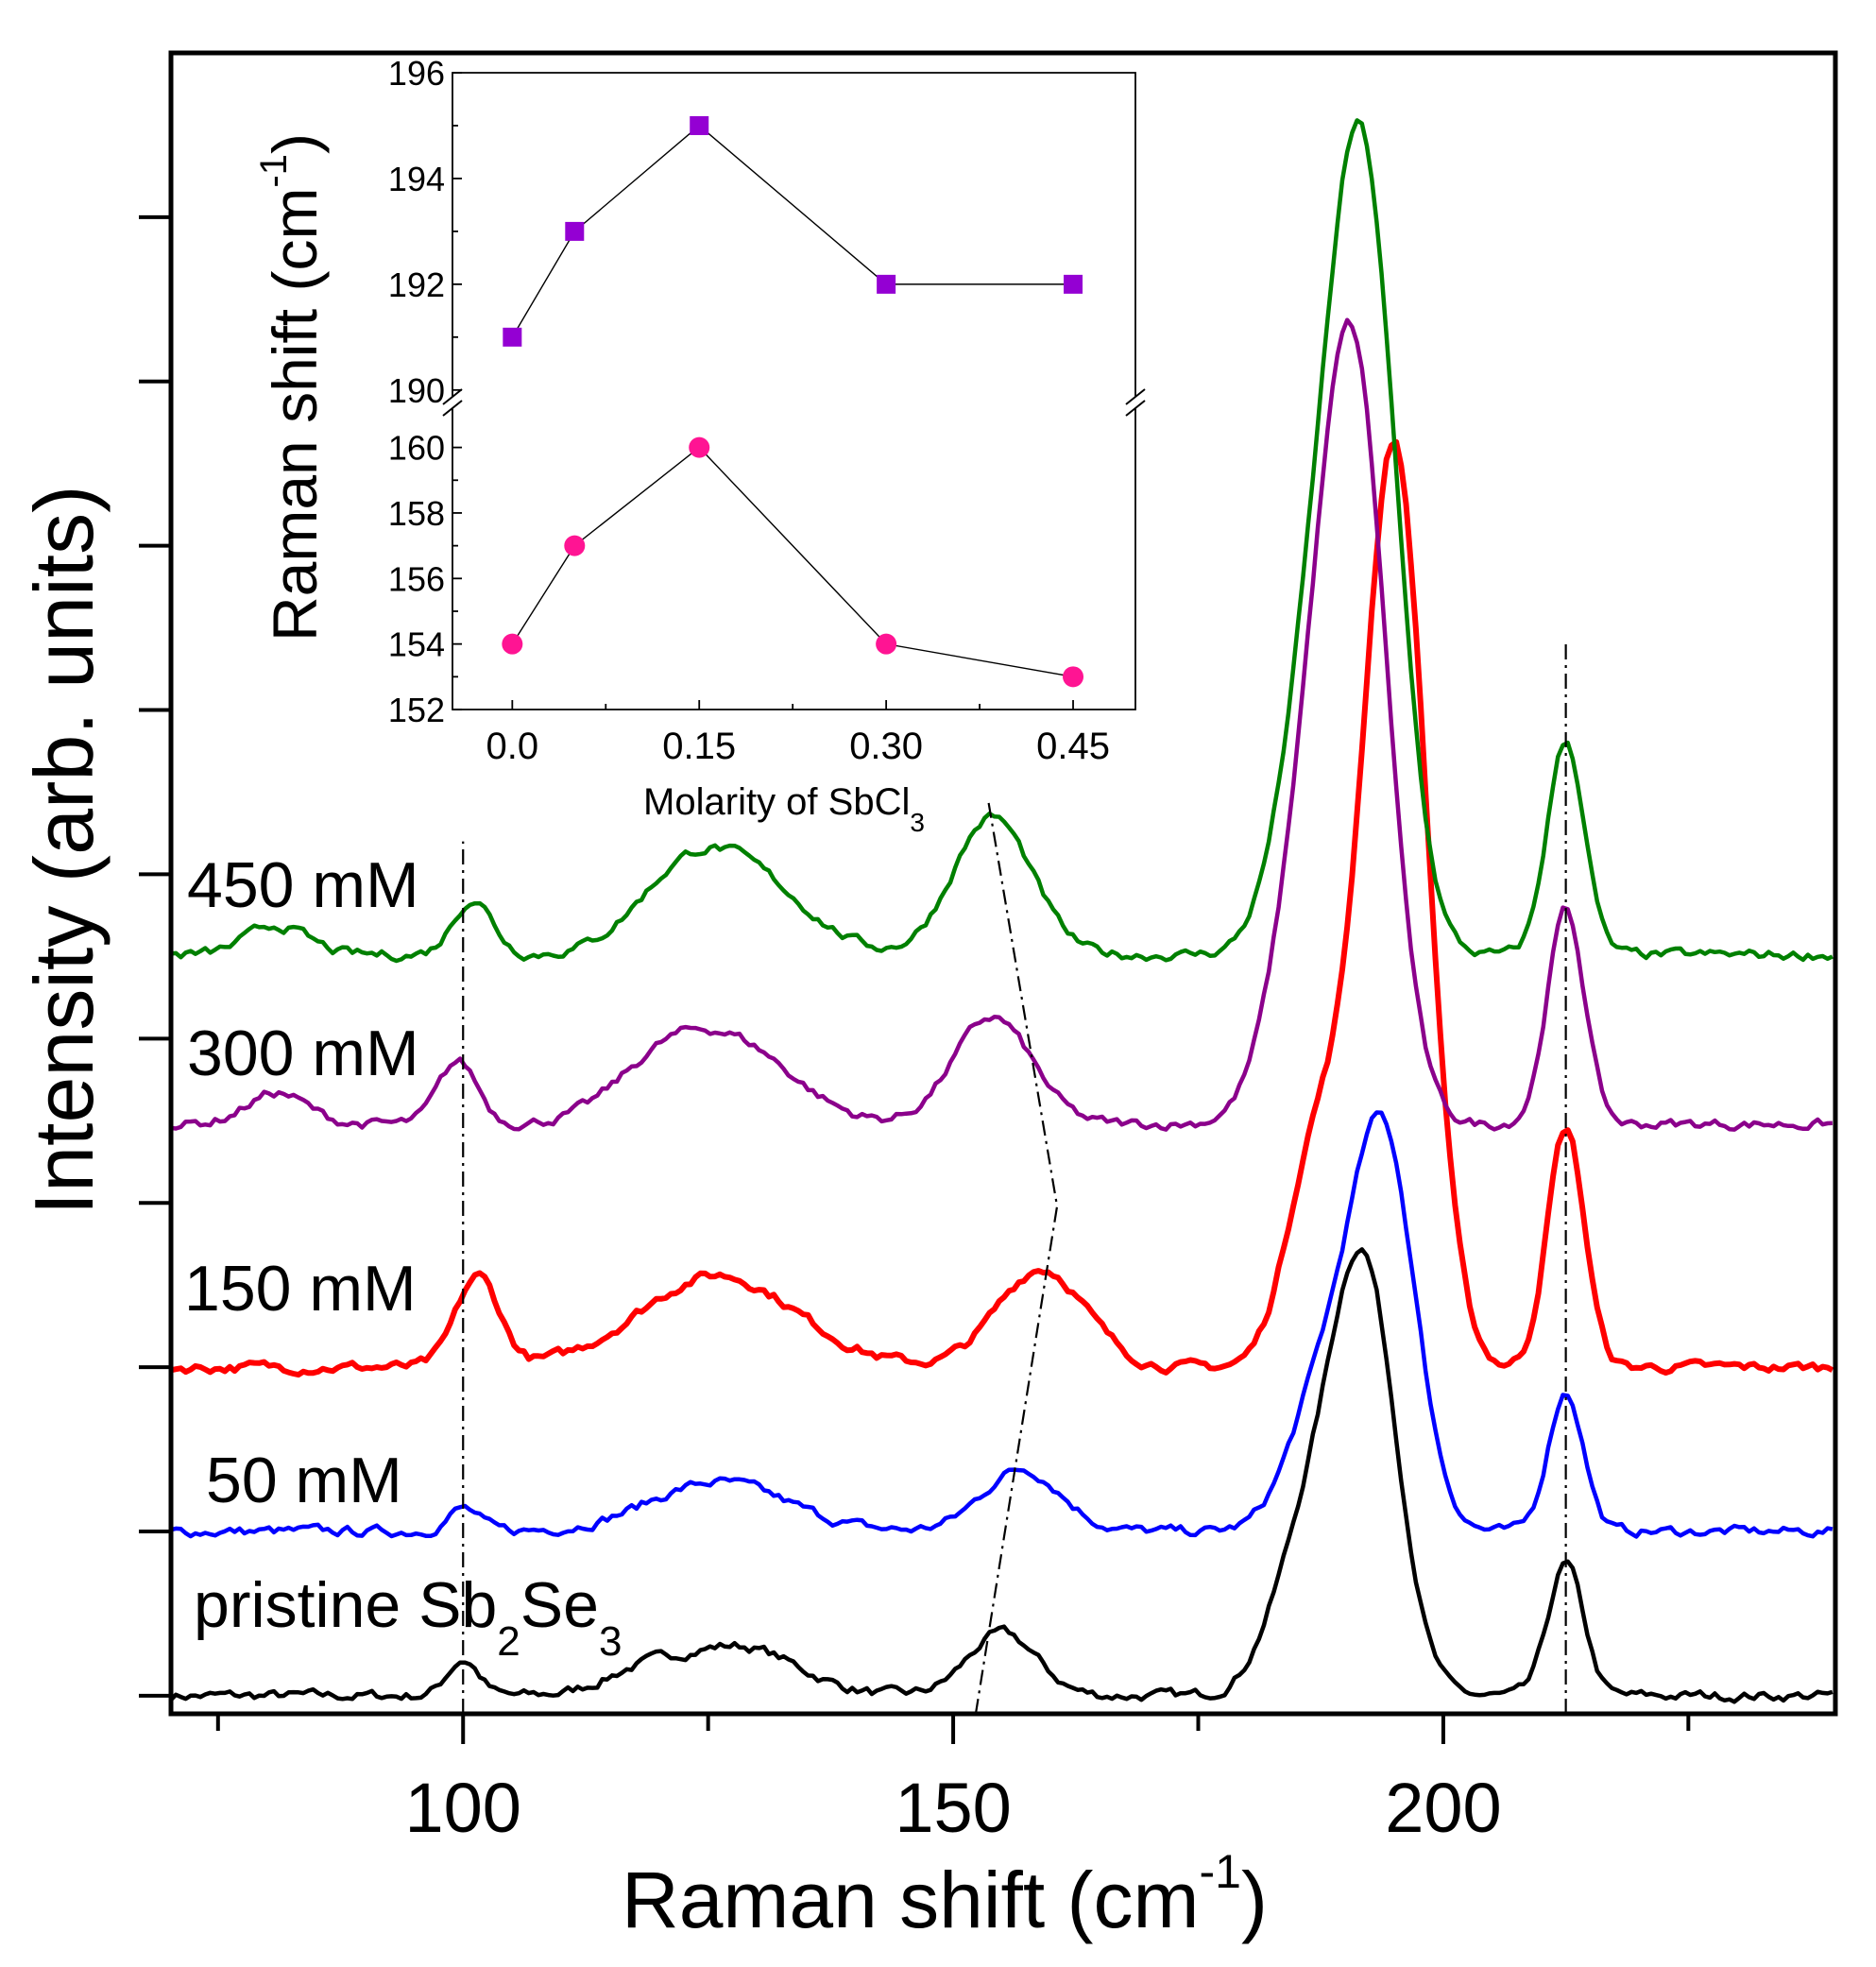 The image size is (1876, 1967). I want to click on series-label-text: 150 mM, so click(300, 1289).